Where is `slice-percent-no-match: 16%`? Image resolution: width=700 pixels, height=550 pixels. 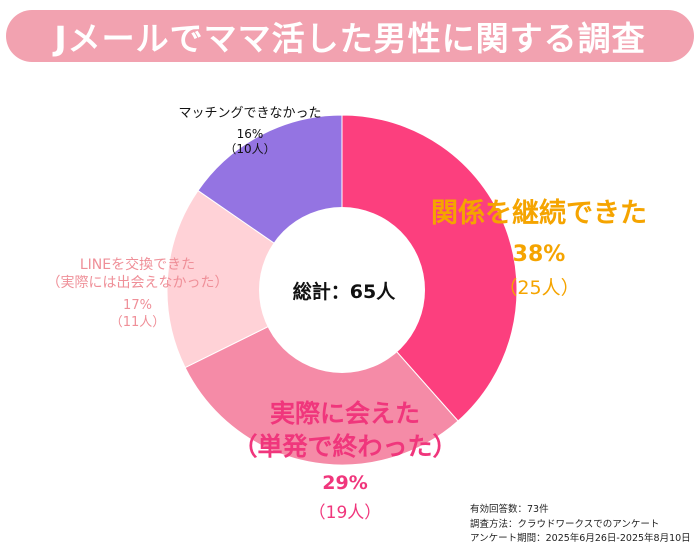 slice-percent-no-match: 16% is located at coordinates (250, 133).